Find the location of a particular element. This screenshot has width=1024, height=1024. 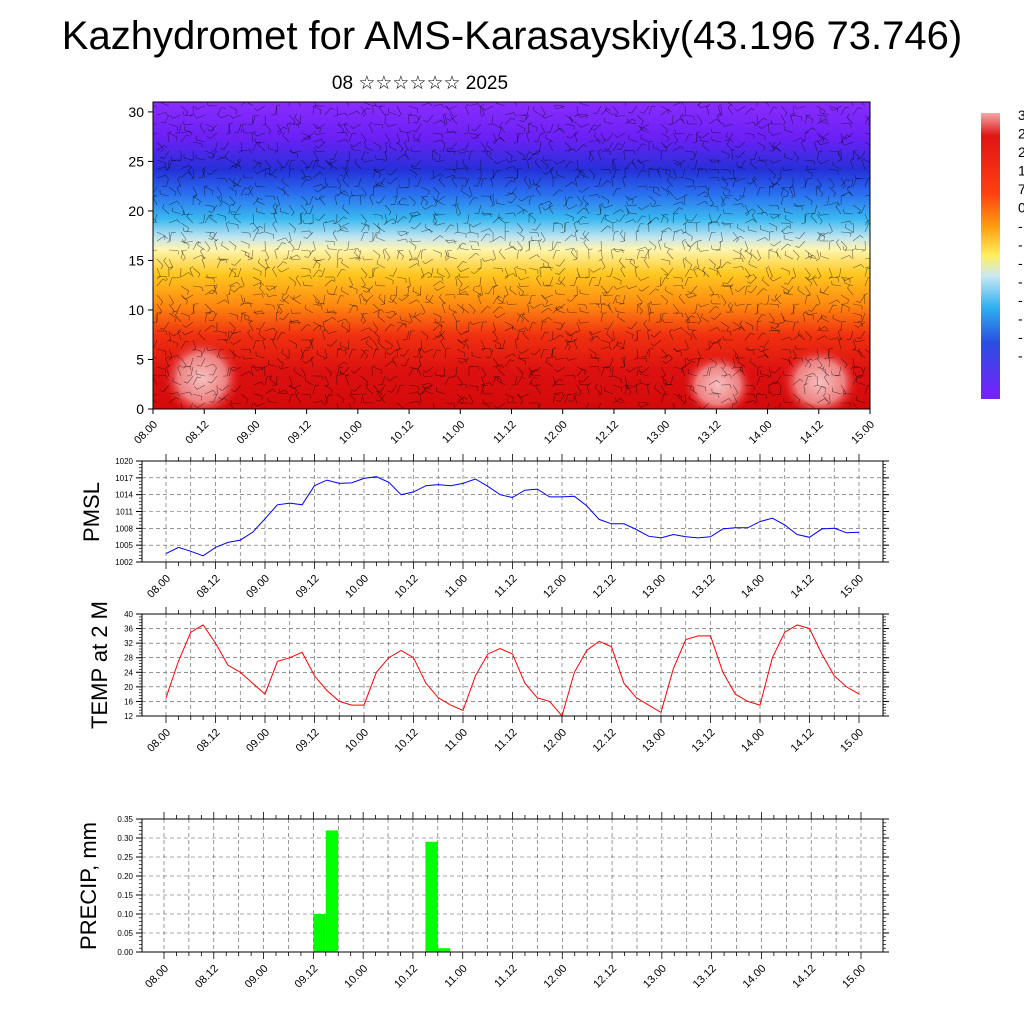

ytick-label: 24 is located at coordinates (128, 672).